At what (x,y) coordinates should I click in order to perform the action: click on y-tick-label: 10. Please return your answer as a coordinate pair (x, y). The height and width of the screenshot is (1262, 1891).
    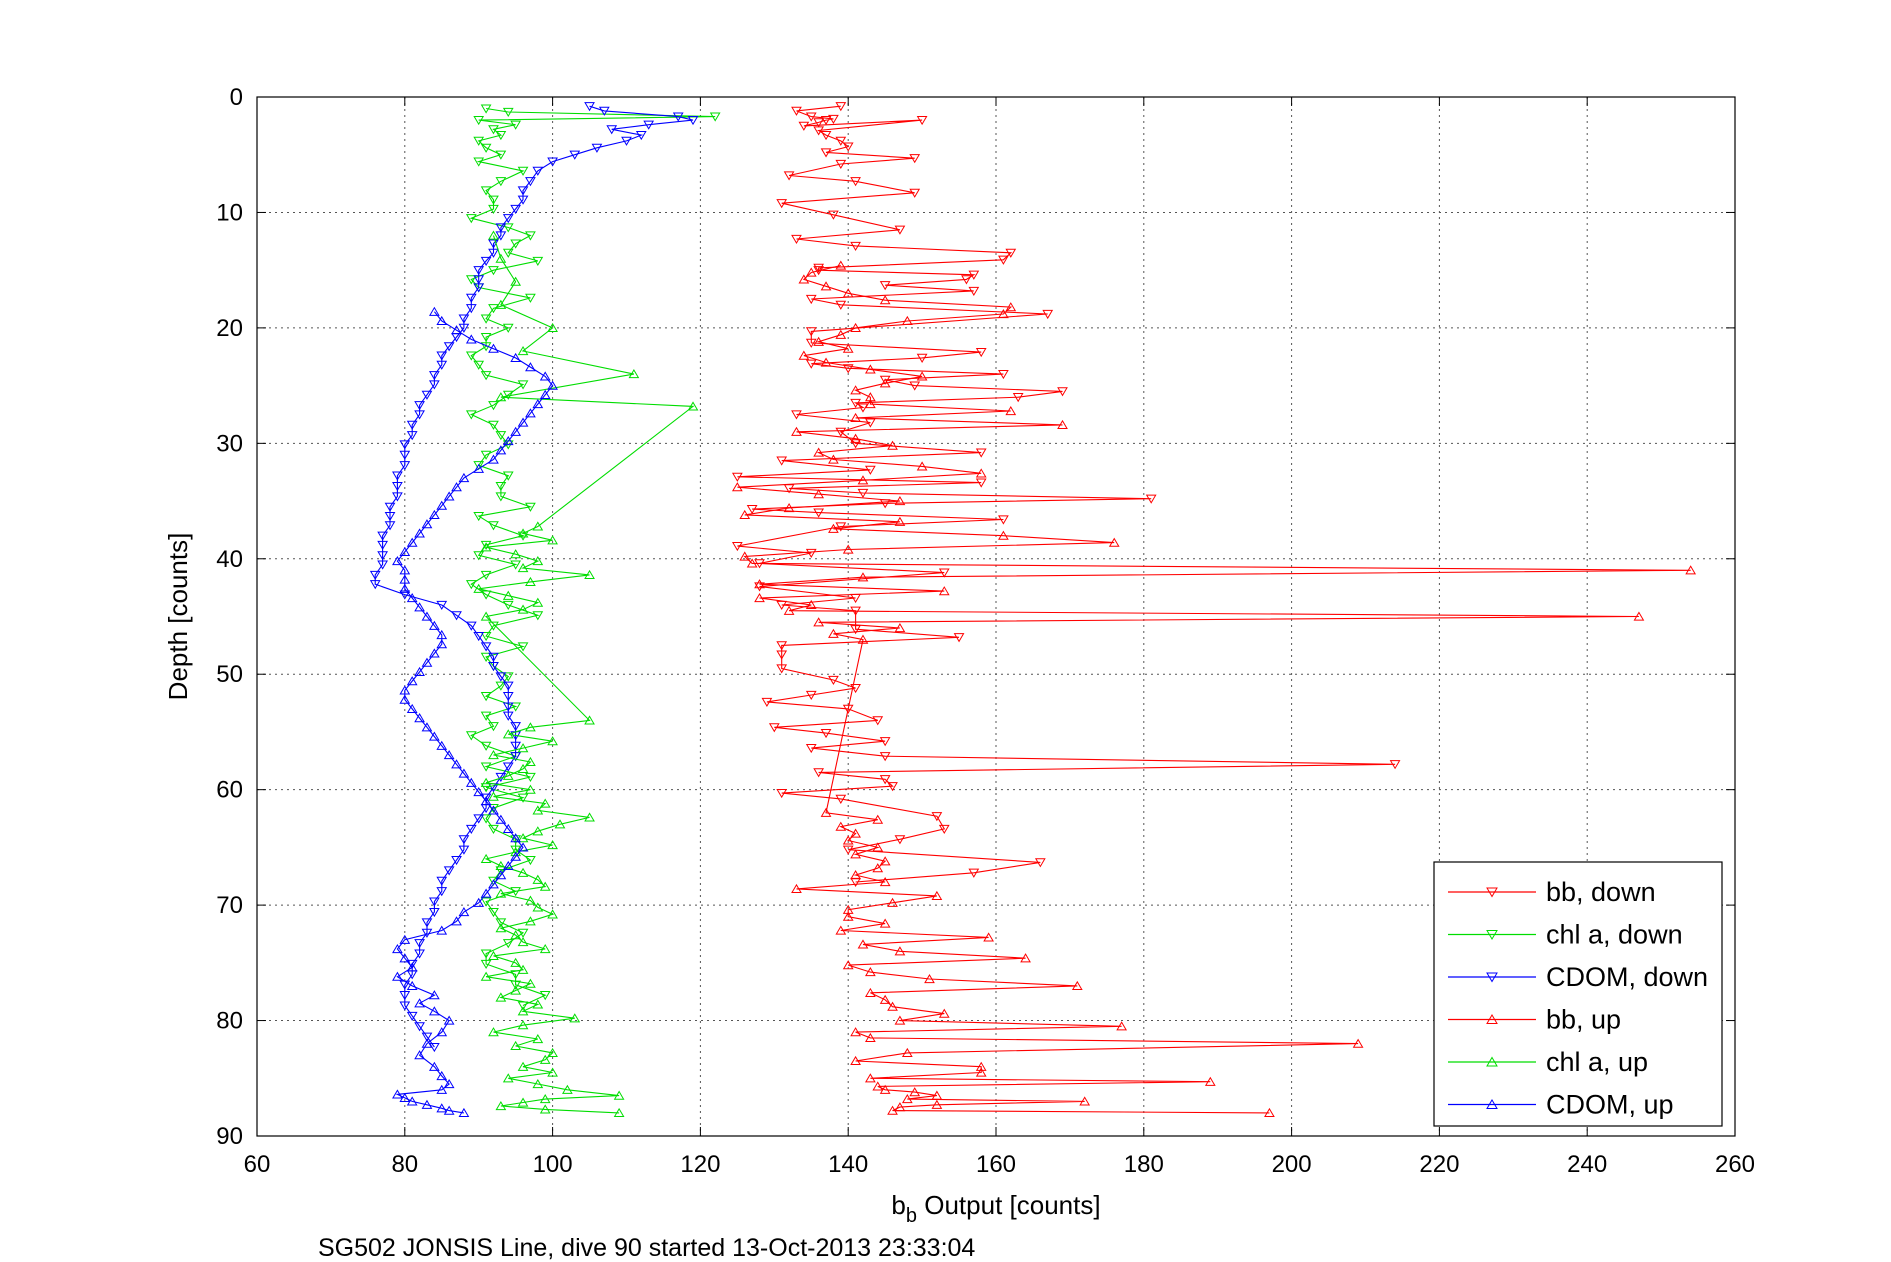
    Looking at the image, I should click on (229, 212).